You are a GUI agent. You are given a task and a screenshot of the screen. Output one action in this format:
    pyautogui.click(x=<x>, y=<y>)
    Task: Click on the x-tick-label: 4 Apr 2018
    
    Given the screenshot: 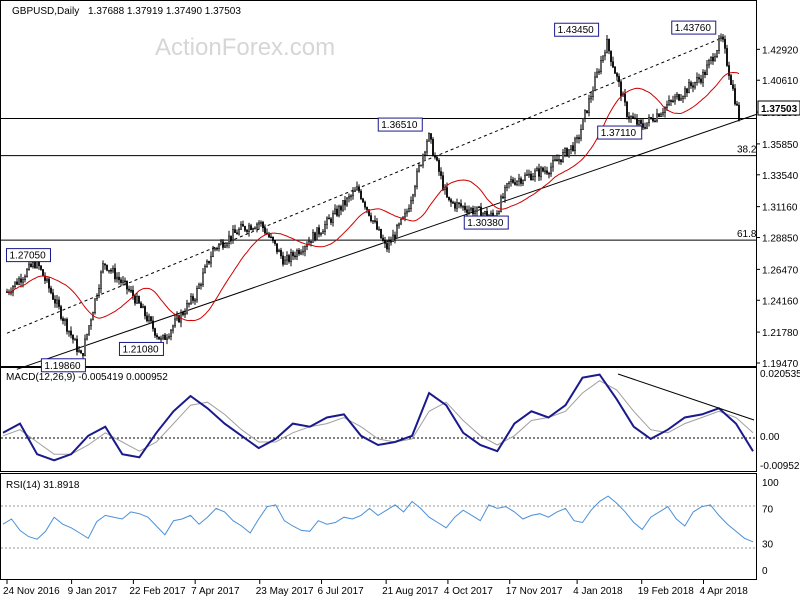 What is the action you would take?
    pyautogui.click(x=723, y=591)
    